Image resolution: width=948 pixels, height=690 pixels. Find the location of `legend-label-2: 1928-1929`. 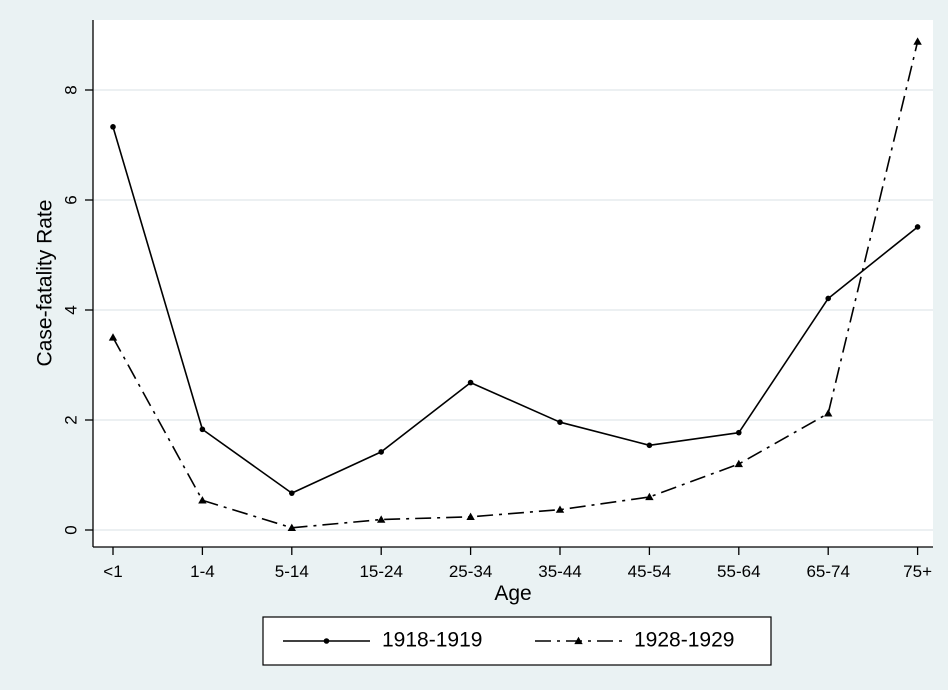

legend-label-2: 1928-1929 is located at coordinates (684, 640).